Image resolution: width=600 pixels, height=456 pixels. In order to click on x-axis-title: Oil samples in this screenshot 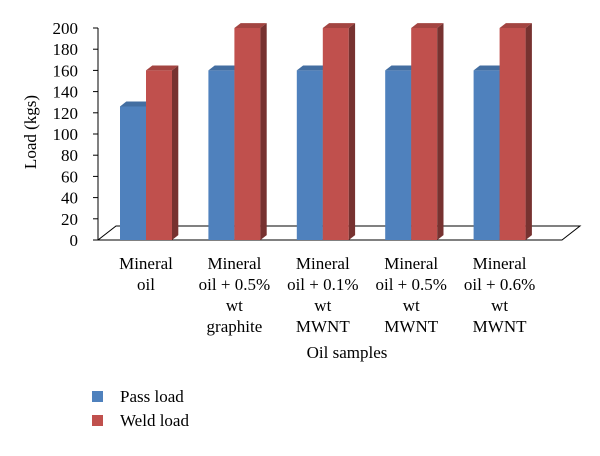, I will do `click(347, 352)`.